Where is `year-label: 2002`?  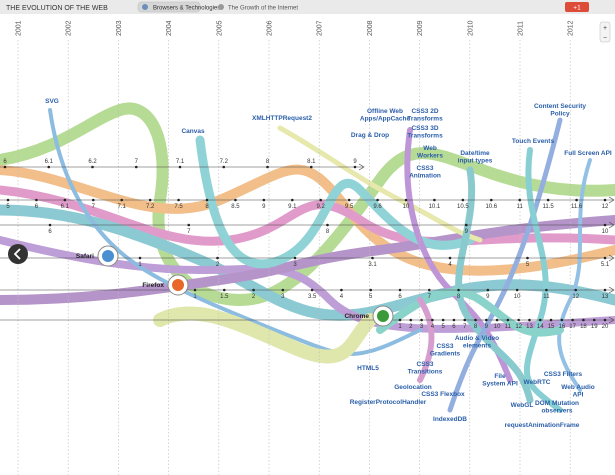 year-label: 2002 is located at coordinates (69, 28).